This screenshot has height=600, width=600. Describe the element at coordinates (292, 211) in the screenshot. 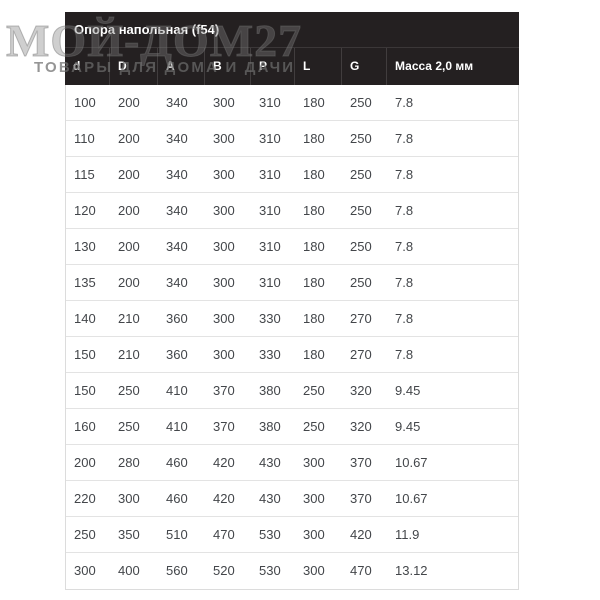

I see `table-row: 120 200 340 300 310 180 250 7.8` at that location.